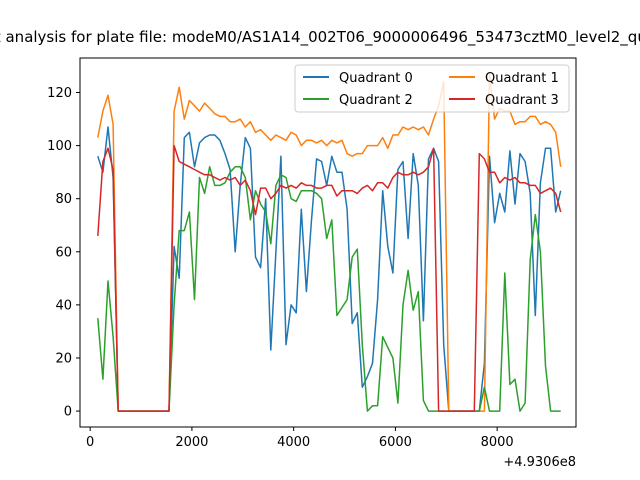  I want to click on x-axis-offset-label: +4.9306e8, so click(539, 462).